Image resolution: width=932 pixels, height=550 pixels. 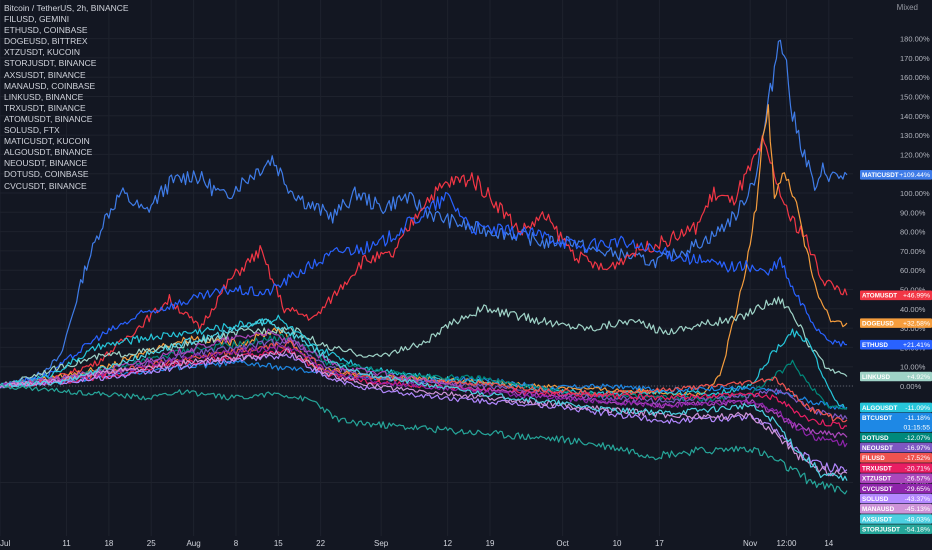 I want to click on badge-series-name: STORJUSDT, so click(x=881, y=530).